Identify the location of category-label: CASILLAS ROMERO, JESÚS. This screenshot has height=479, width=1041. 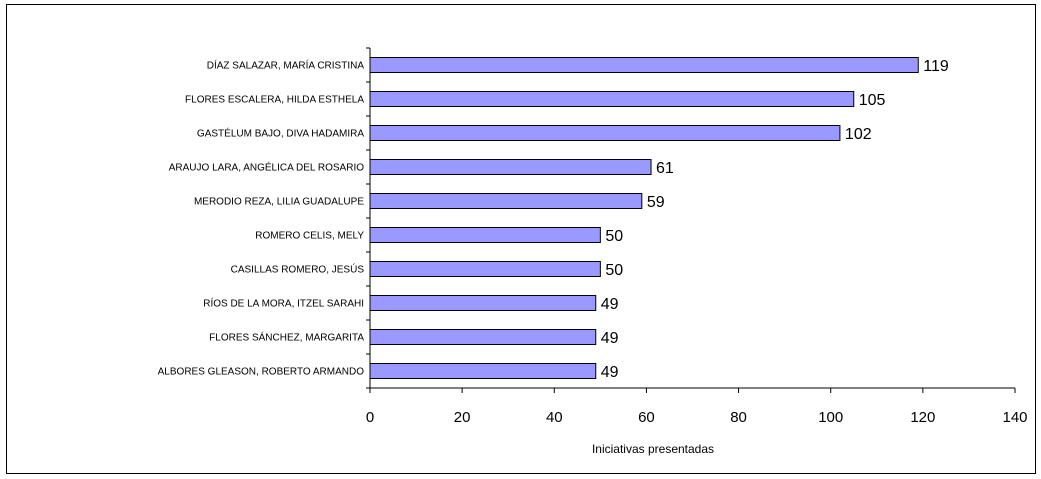
(298, 269).